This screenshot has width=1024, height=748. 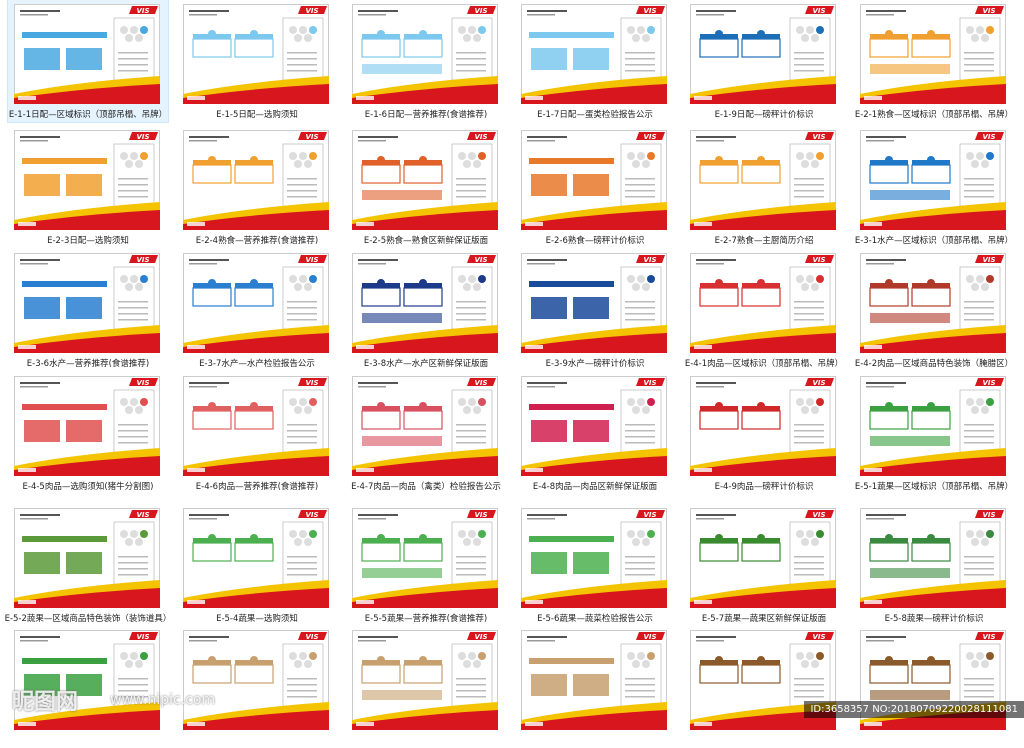 I want to click on file-item: VIS E-4-7肉品—肉品（禽类）检验报告公示, so click(x=426, y=433).